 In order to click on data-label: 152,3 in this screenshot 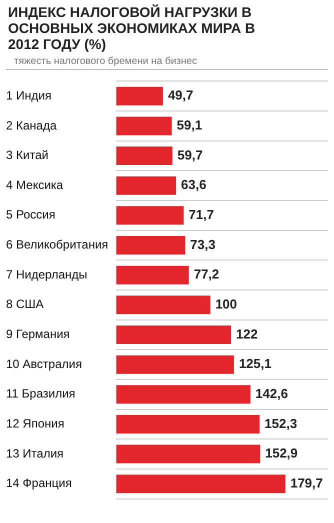, I will do `click(281, 423)`.